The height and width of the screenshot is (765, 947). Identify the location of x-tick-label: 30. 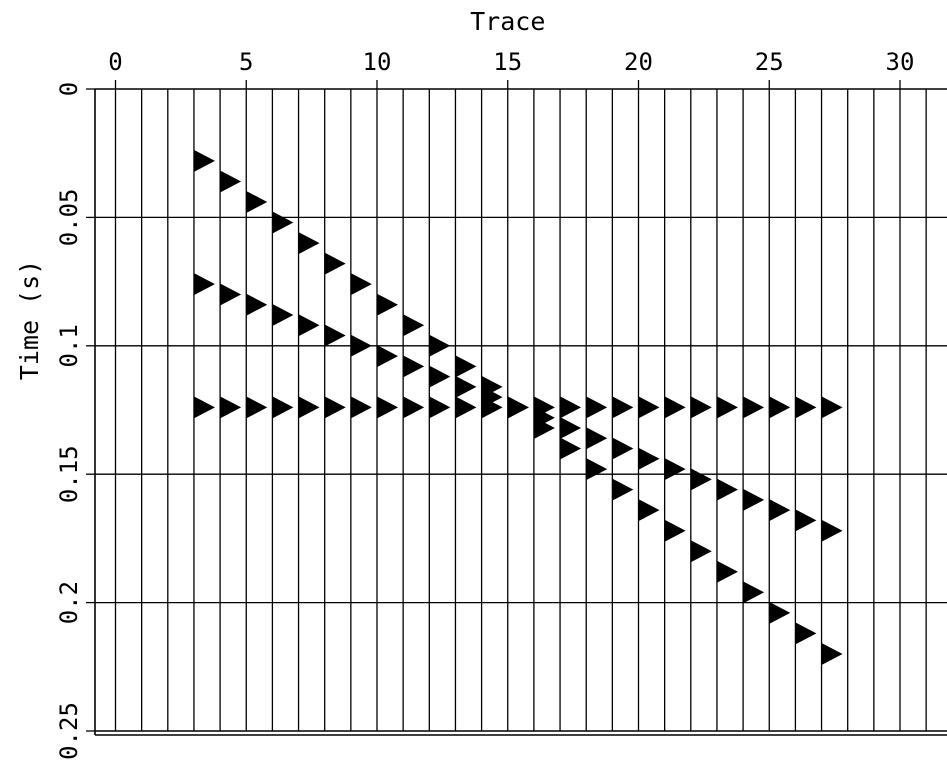
(900, 62).